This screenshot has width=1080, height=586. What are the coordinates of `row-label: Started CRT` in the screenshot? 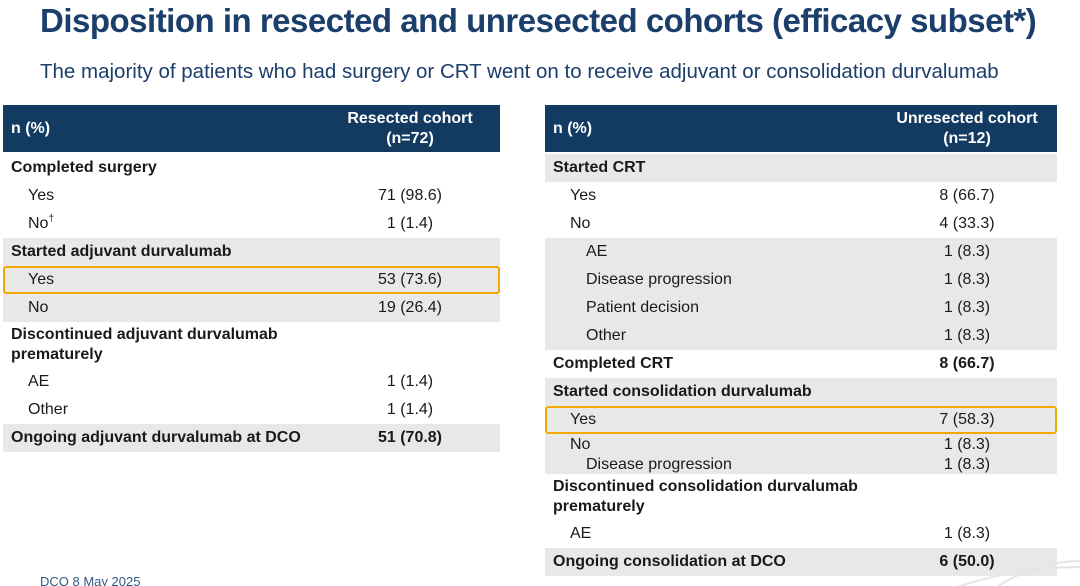 It's located at (599, 167).